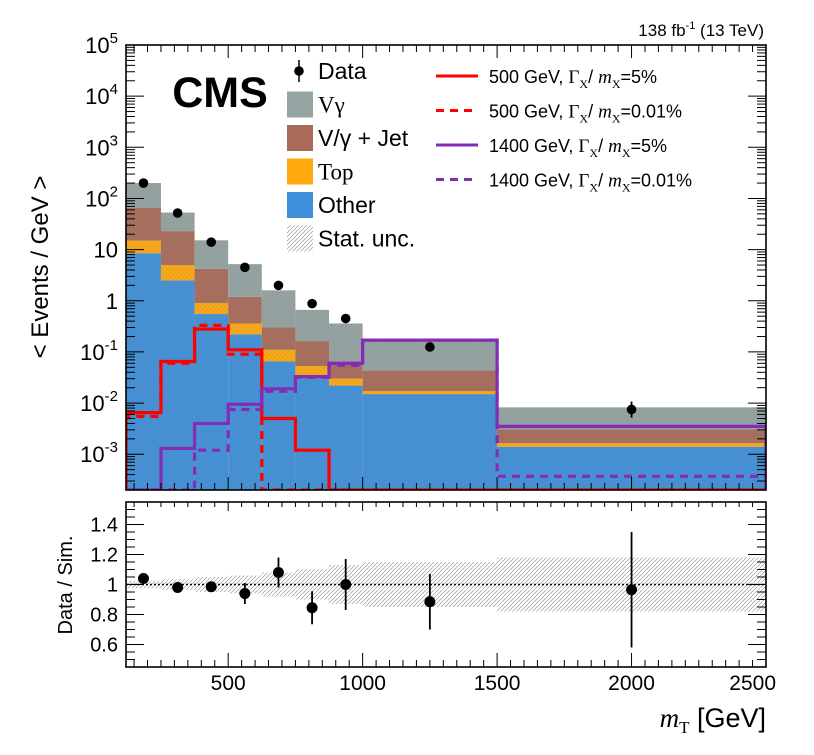 The image size is (814, 755). I want to click on legend-item-data: Data, so click(330, 71).